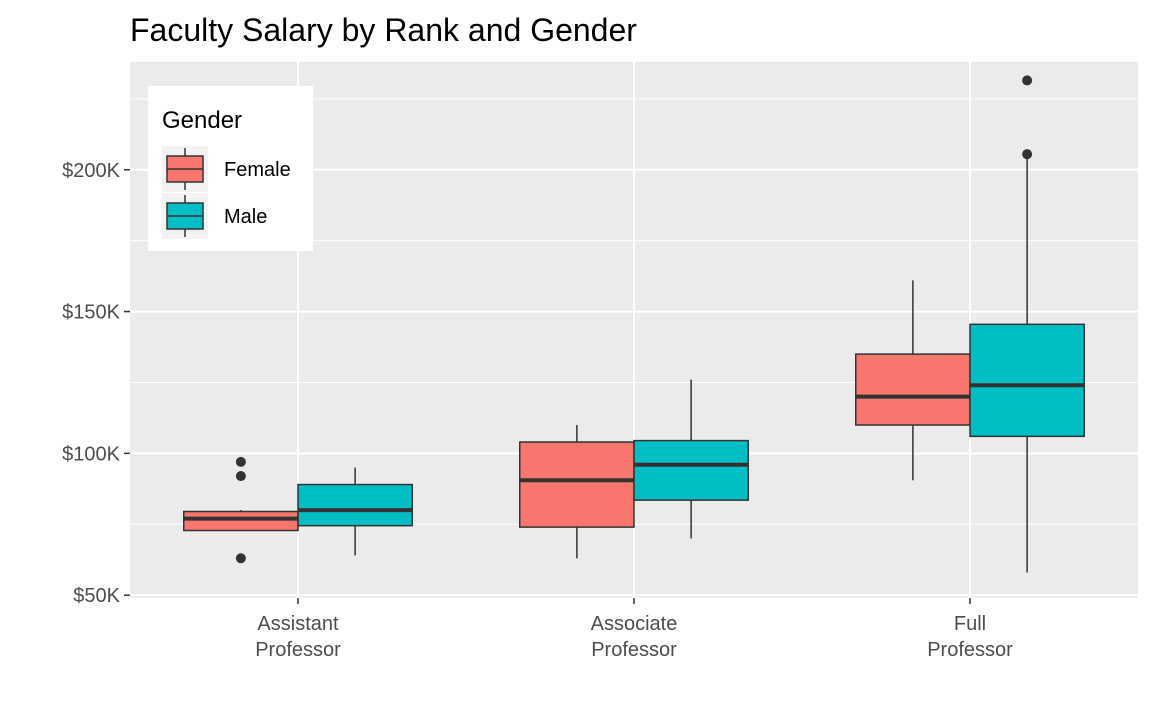 This screenshot has width=1152, height=711. I want to click on y-tick-label: $100K, so click(91, 454).